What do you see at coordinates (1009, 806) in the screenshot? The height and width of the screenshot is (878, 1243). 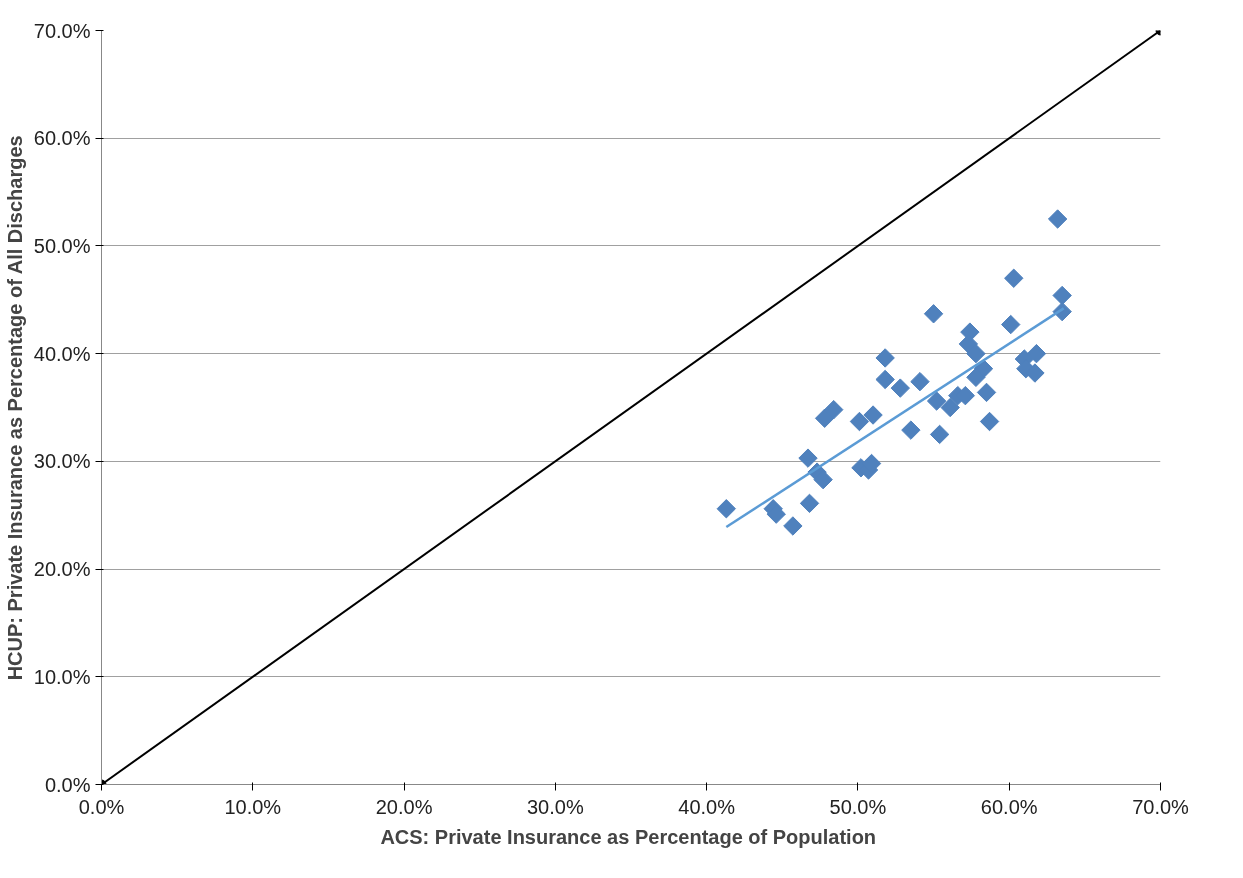 I see `x-tick-label: 60.0%` at bounding box center [1009, 806].